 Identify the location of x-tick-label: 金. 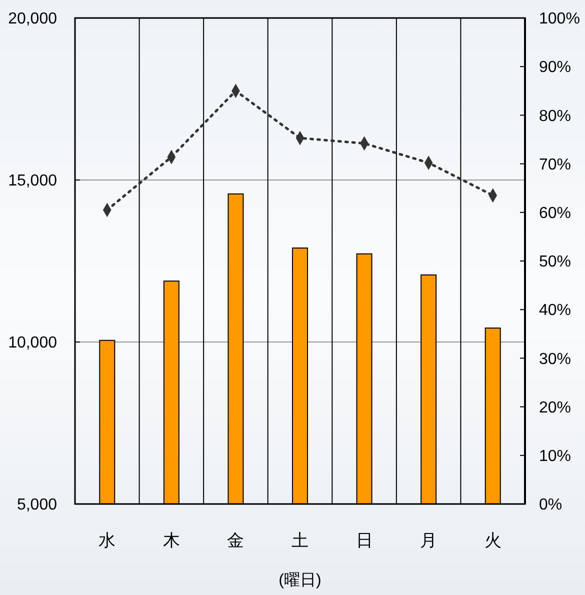
(235, 540).